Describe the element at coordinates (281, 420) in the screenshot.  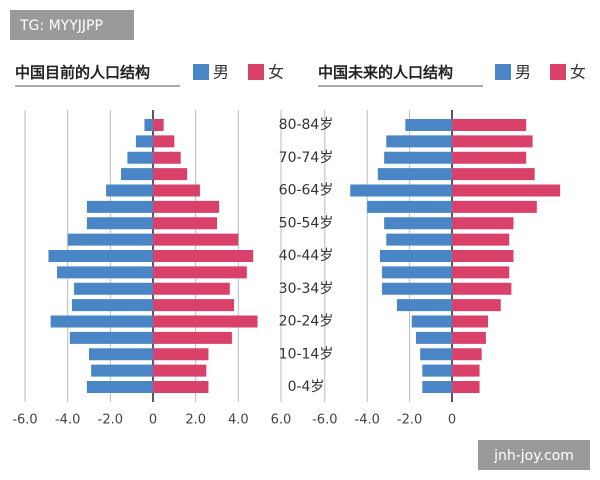
I see `x-tick-label: 6.0` at that location.